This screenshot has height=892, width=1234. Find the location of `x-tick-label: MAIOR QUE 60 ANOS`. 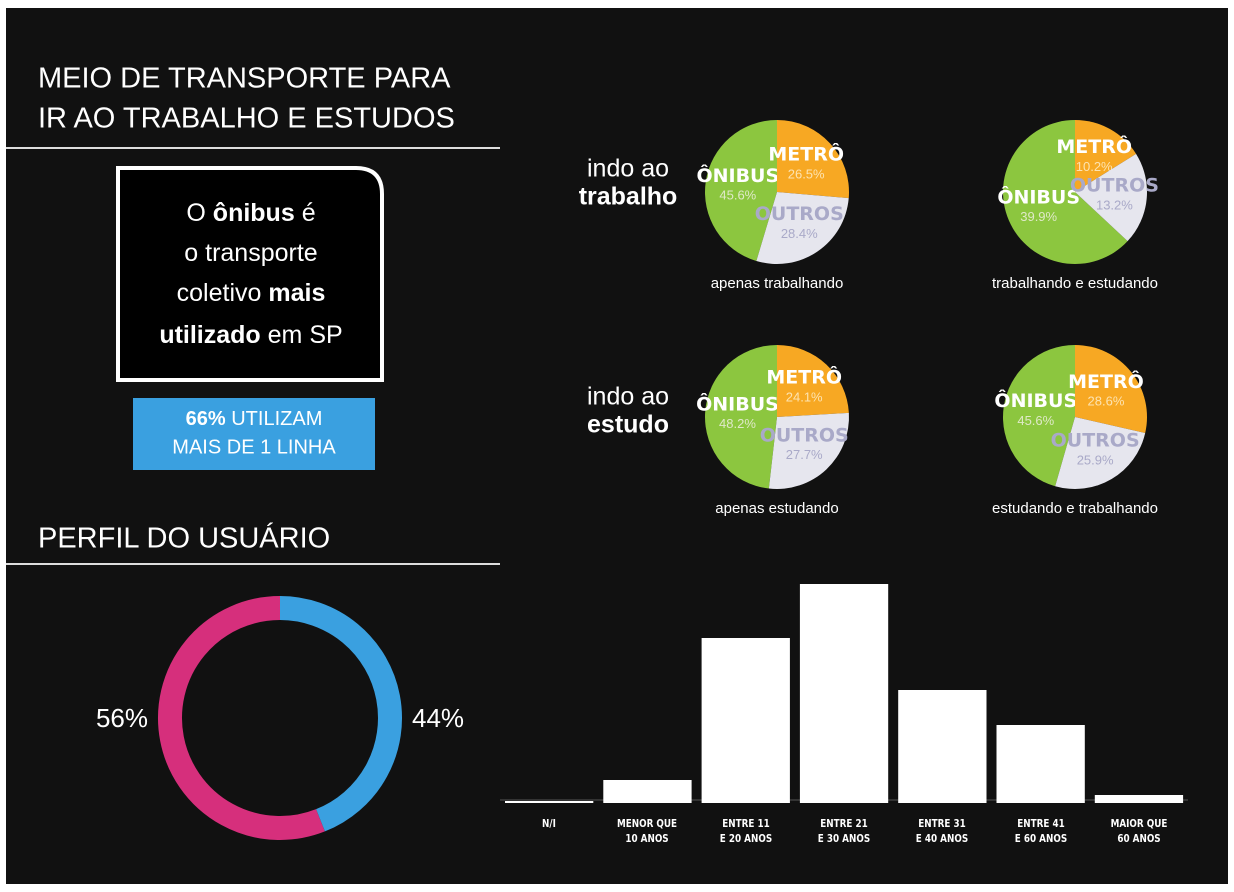

x-tick-label: MAIOR QUE 60 ANOS is located at coordinates (1139, 831).